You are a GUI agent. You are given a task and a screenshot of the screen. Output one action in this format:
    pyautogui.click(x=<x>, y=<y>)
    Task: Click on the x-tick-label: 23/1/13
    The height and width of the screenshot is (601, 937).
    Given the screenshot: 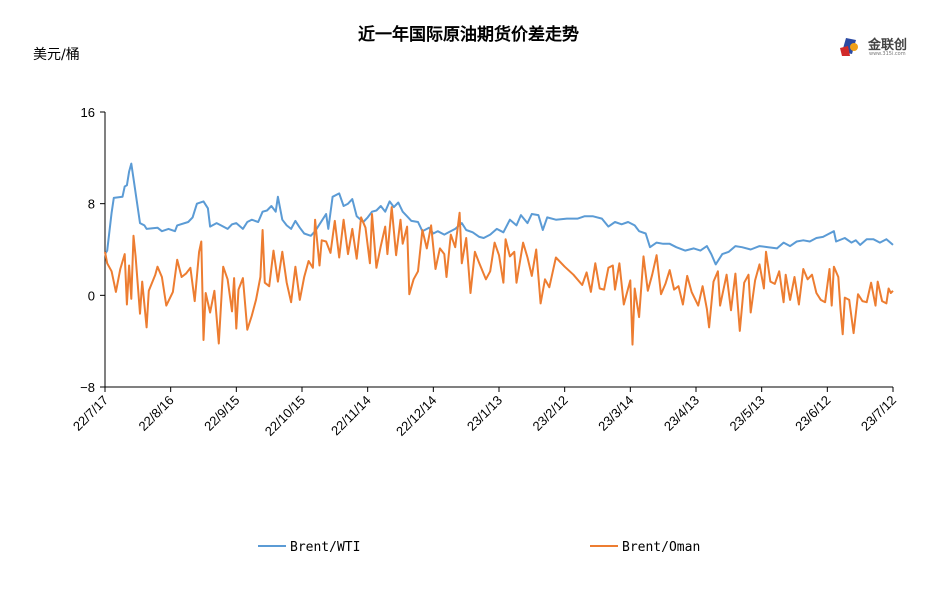 What is the action you would take?
    pyautogui.click(x=484, y=413)
    